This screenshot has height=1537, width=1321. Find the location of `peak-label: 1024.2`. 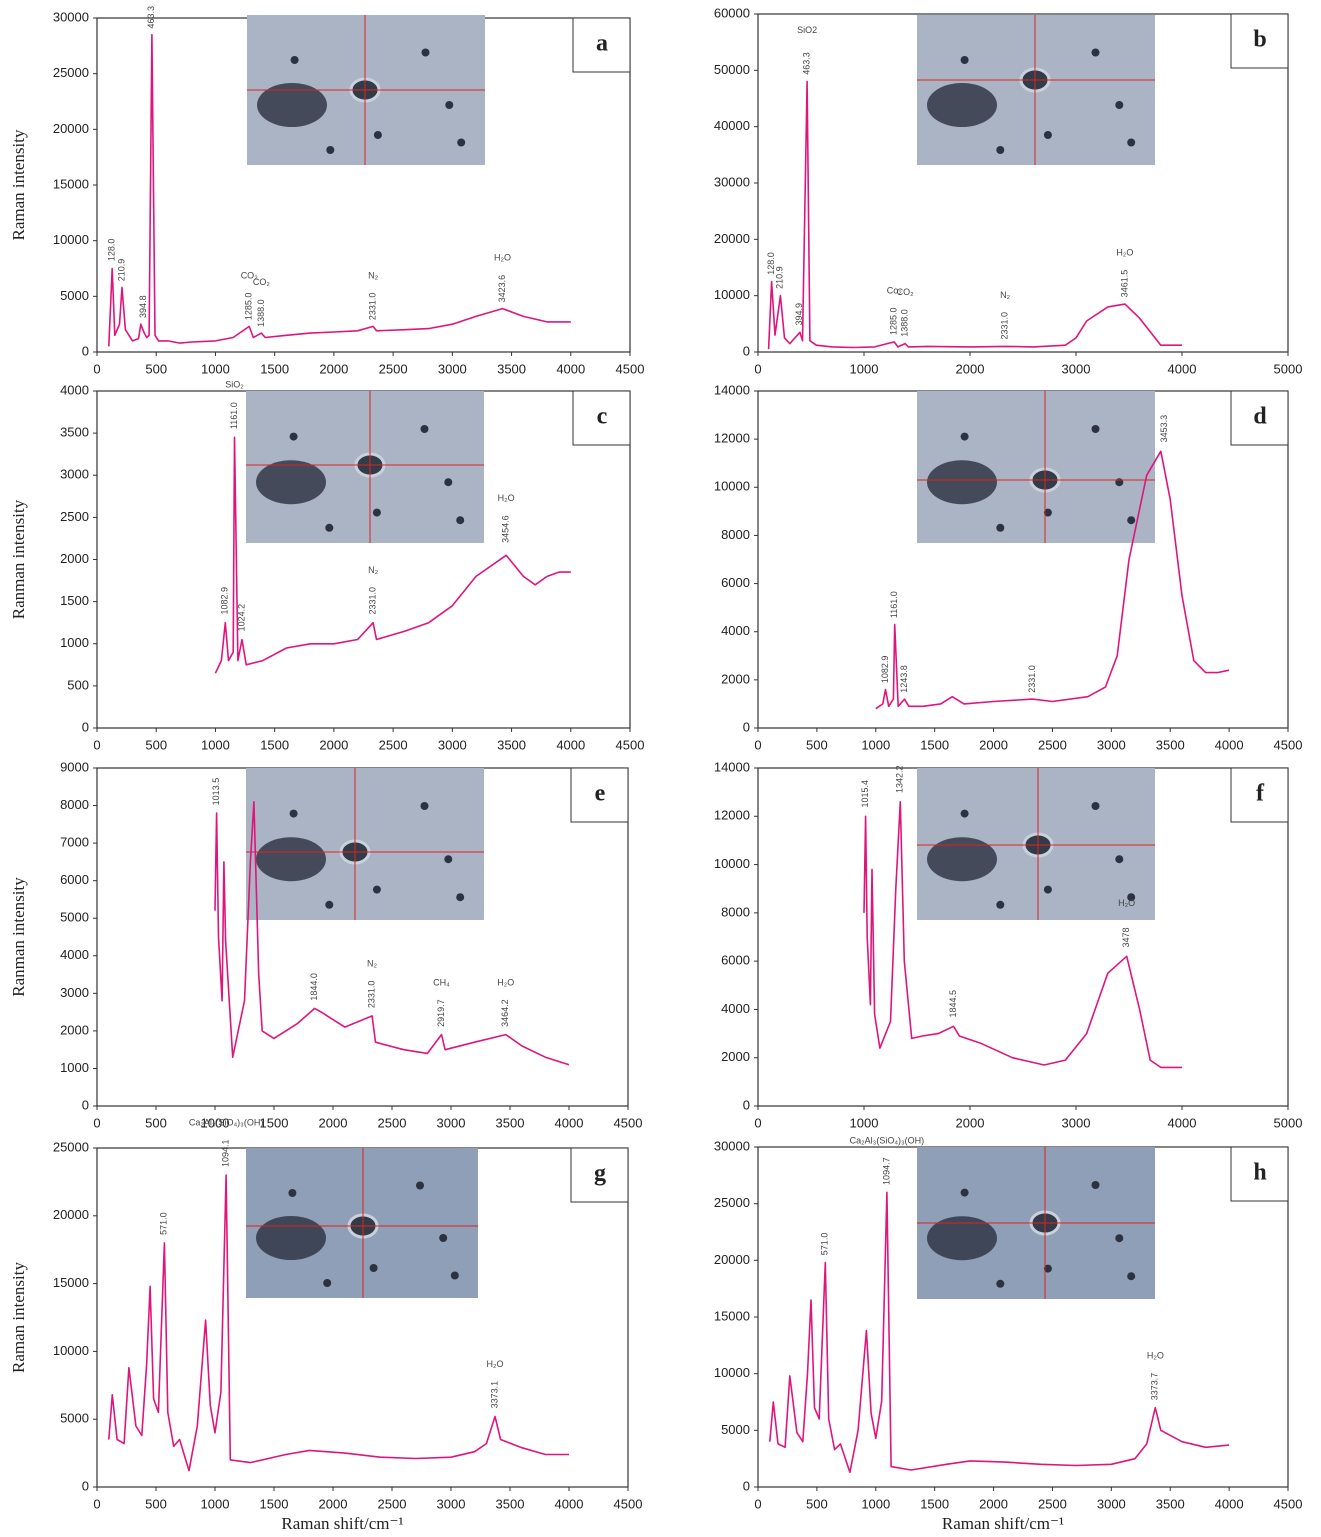

peak-label: 1024.2 is located at coordinates (241, 618).